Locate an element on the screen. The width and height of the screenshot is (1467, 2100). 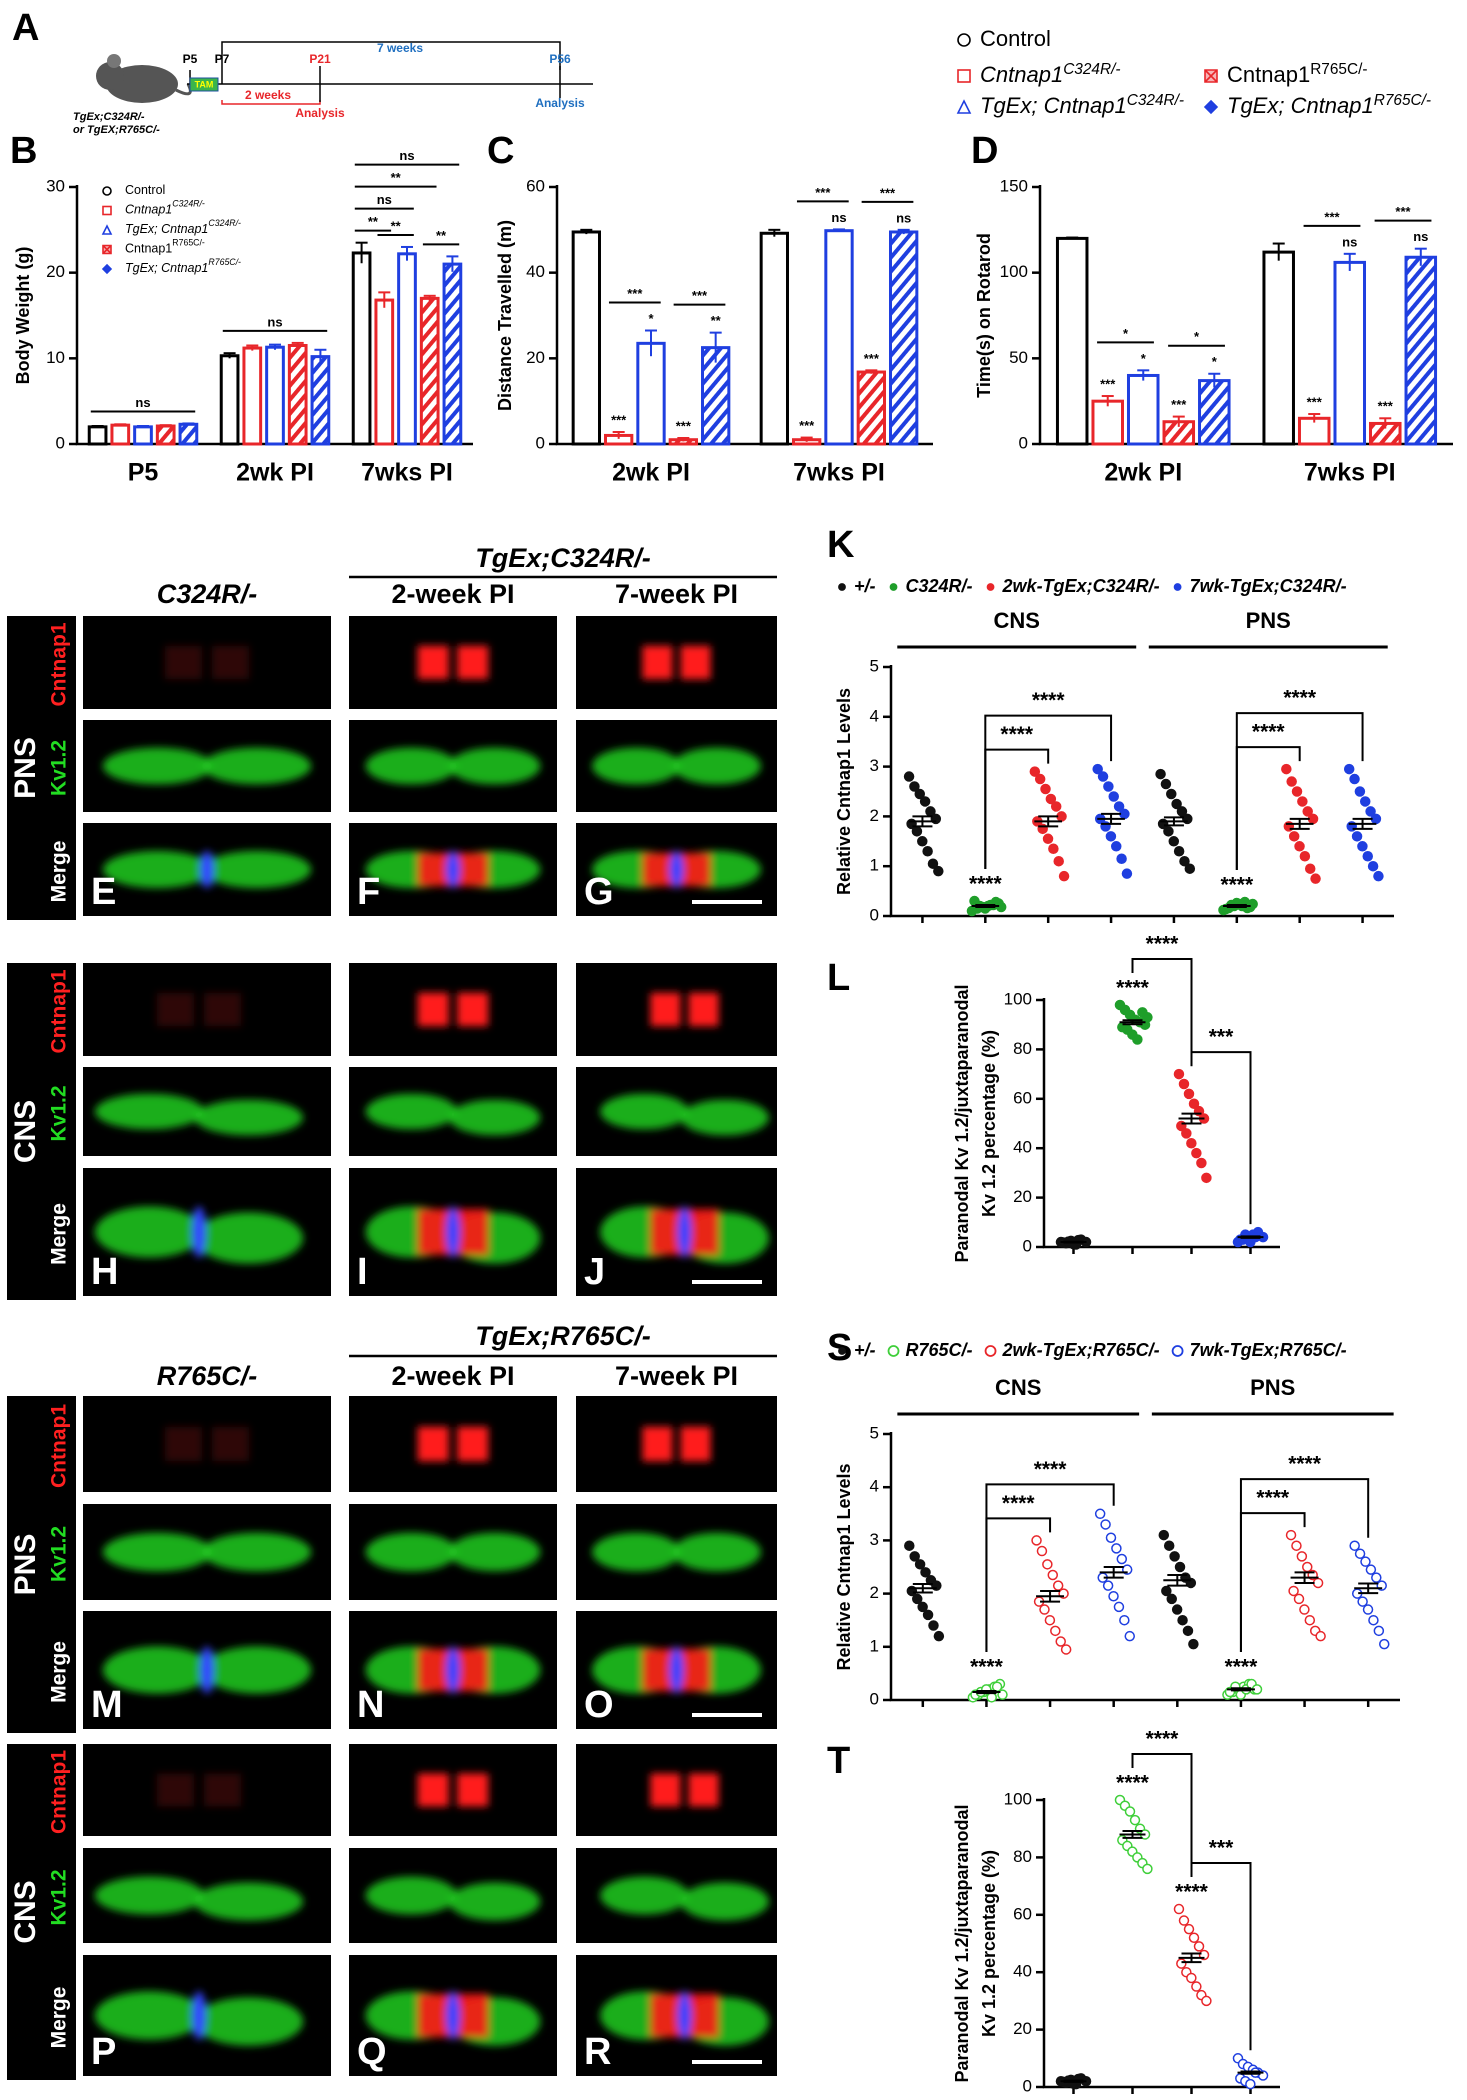
legend-entry: 7wk-TgEx;C324R/- is located at coordinates (1268, 586).